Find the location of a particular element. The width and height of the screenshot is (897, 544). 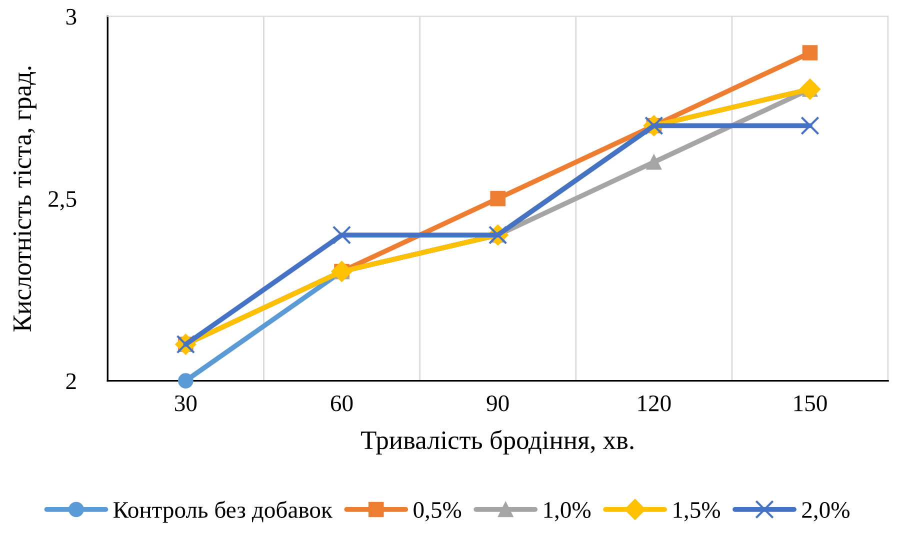

legend-label: 2,0% is located at coordinates (826, 512).